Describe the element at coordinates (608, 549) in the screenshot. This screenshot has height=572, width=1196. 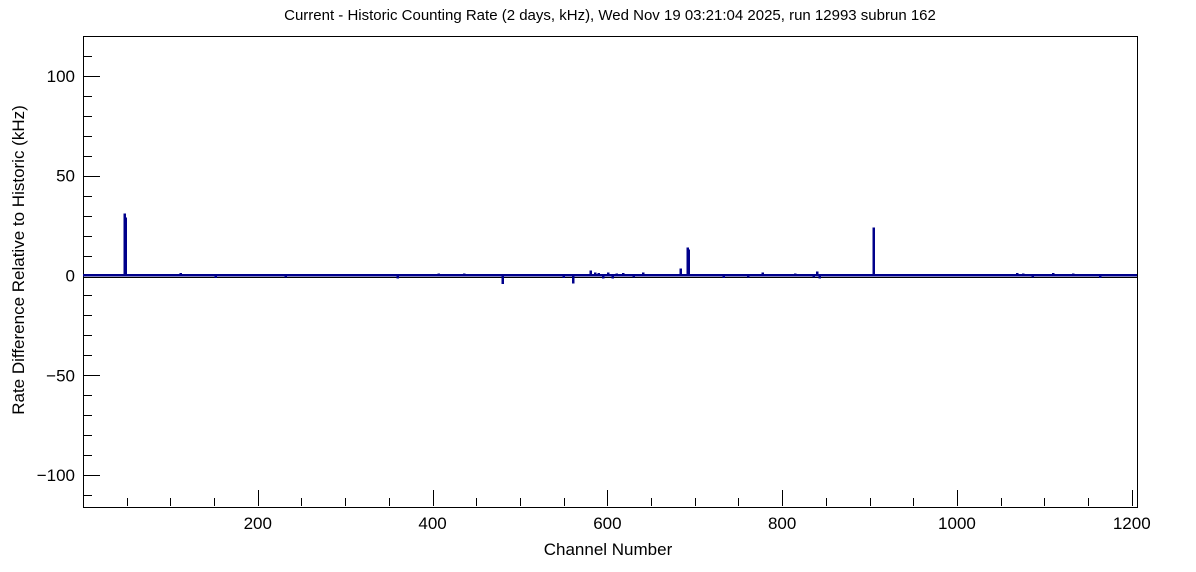
I see `x-axis-title: Channel Number` at that location.